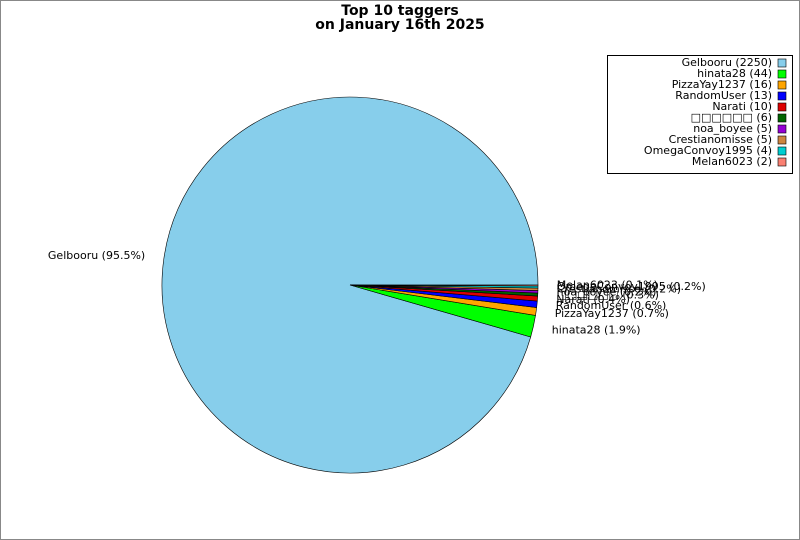  Describe the element at coordinates (742, 106) in the screenshot. I see `legend-label: Narati (10)` at that location.